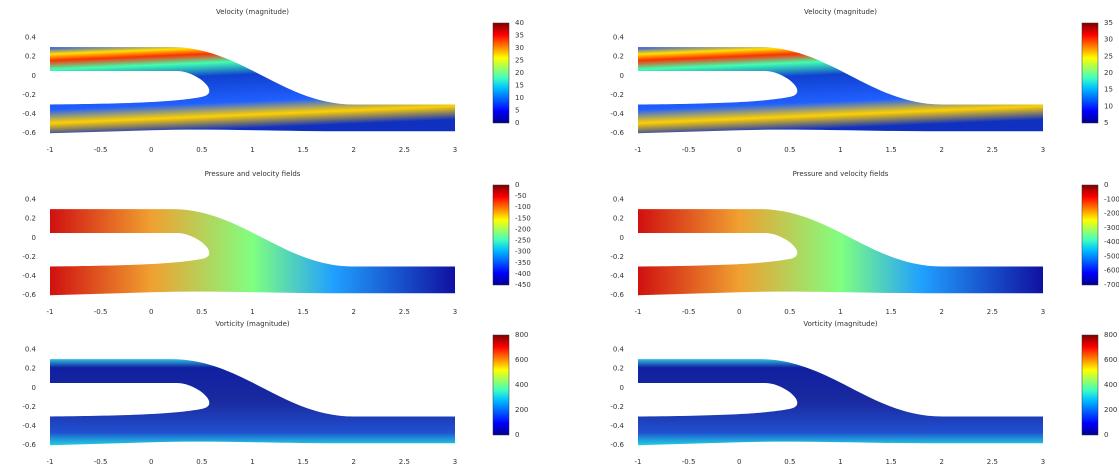  I want to click on colorbar-tick-label: -600, so click(1111, 271).